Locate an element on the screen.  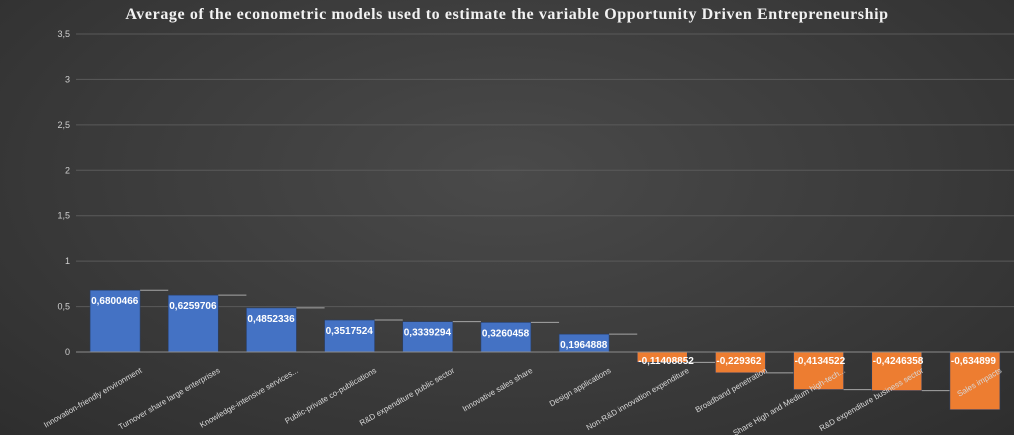
y-tick-label: 1 is located at coordinates (67, 261).